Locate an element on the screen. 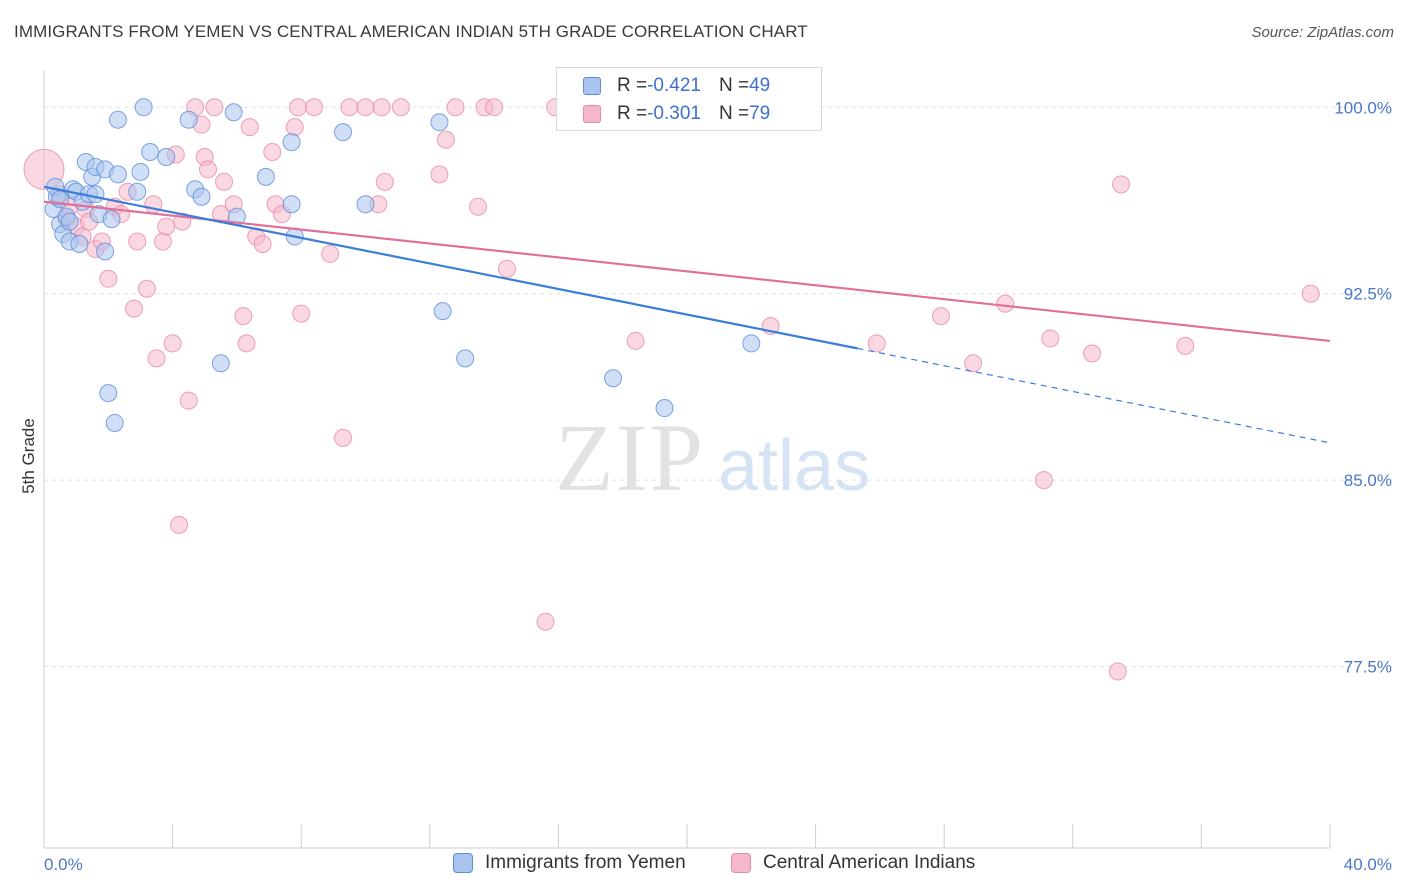  y-axis-label: 5th Grade is located at coordinates (28, 456).